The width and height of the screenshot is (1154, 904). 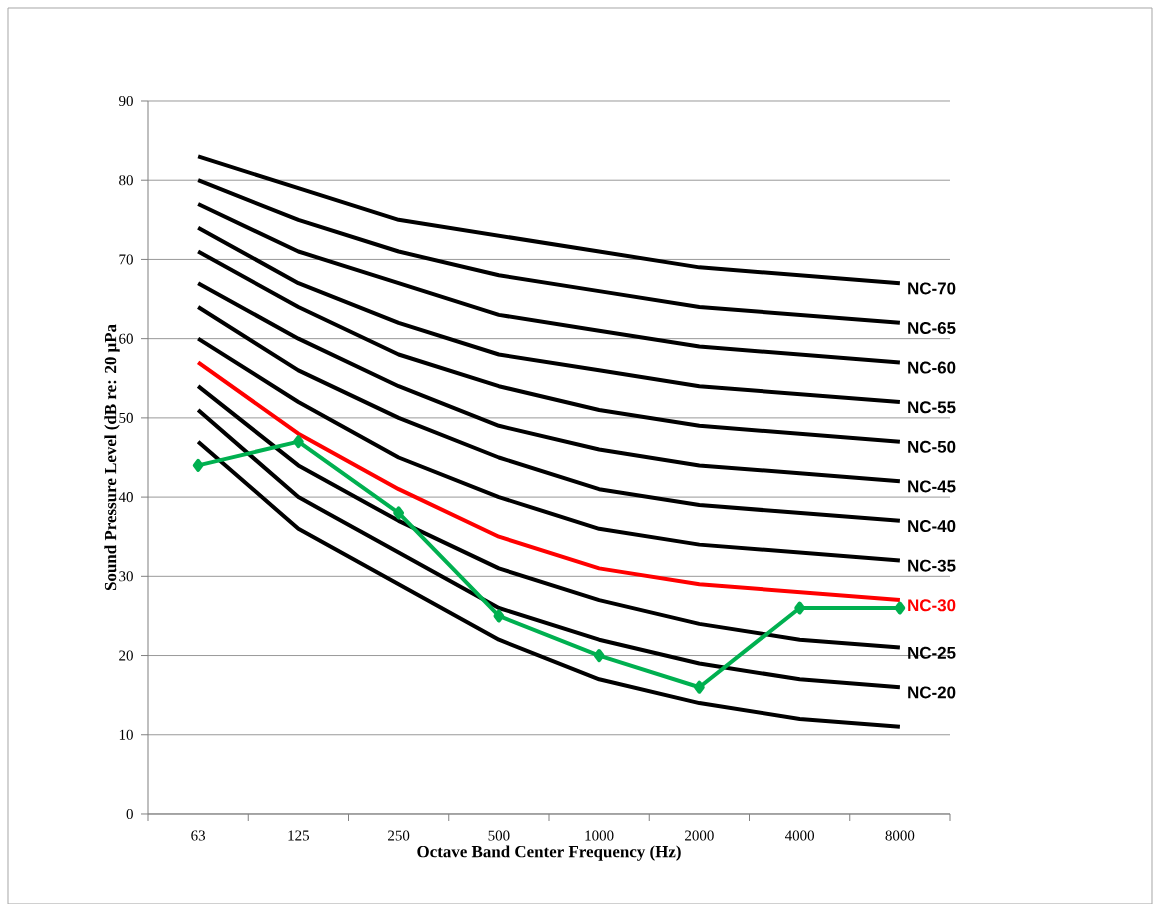 I want to click on y-tick-label: 20, so click(x=126, y=655).